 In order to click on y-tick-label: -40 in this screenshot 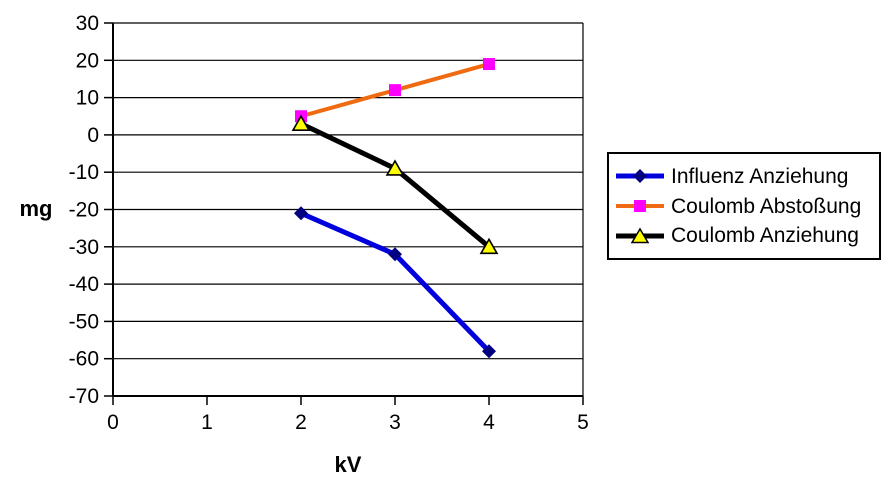, I will do `click(84, 284)`.